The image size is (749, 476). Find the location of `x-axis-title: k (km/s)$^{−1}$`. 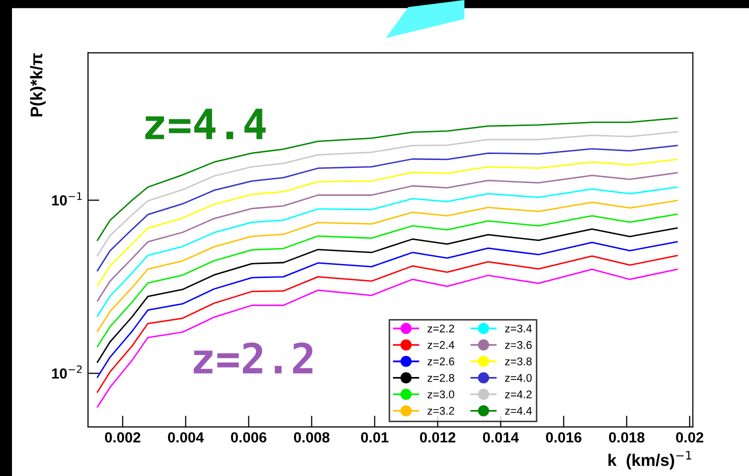

x-axis-title: k (km/s)$^{−1}$ is located at coordinates (650, 460).